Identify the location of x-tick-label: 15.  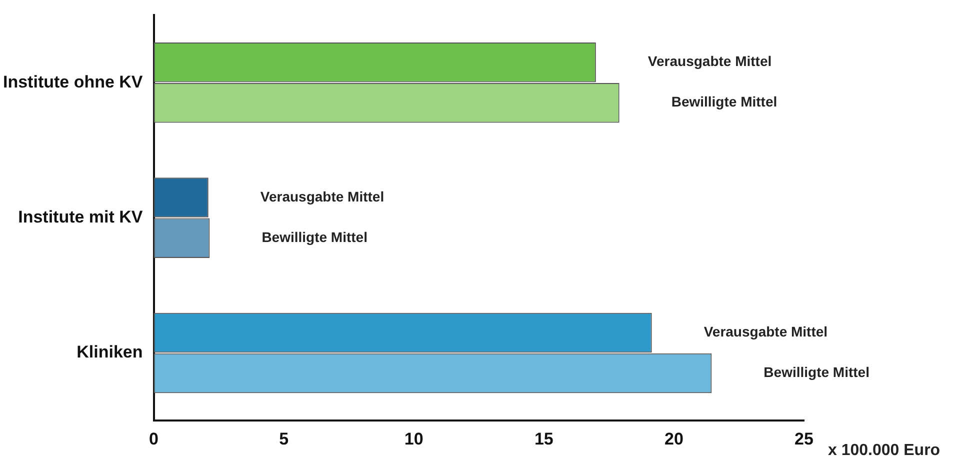
(544, 438).